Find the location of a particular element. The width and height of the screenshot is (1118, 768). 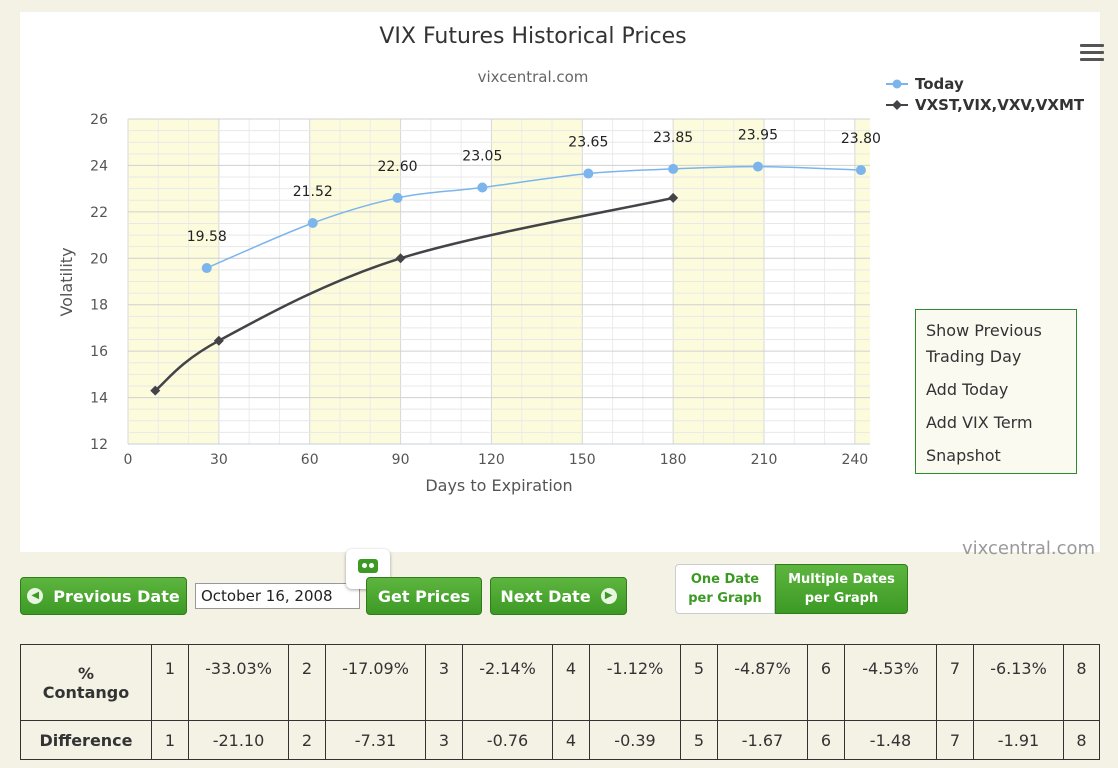

table-value-cell: -33.03% is located at coordinates (238, 682).